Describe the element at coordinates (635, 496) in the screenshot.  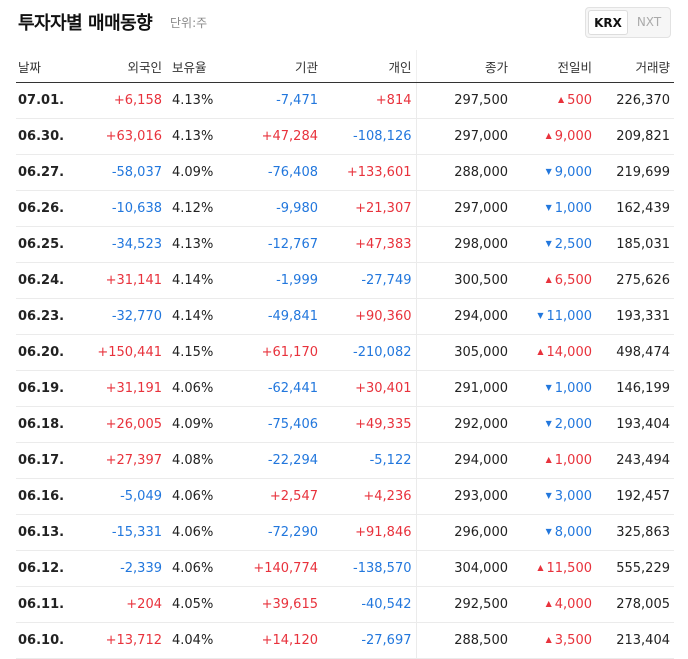
I see `volume-cell: 192,457` at that location.